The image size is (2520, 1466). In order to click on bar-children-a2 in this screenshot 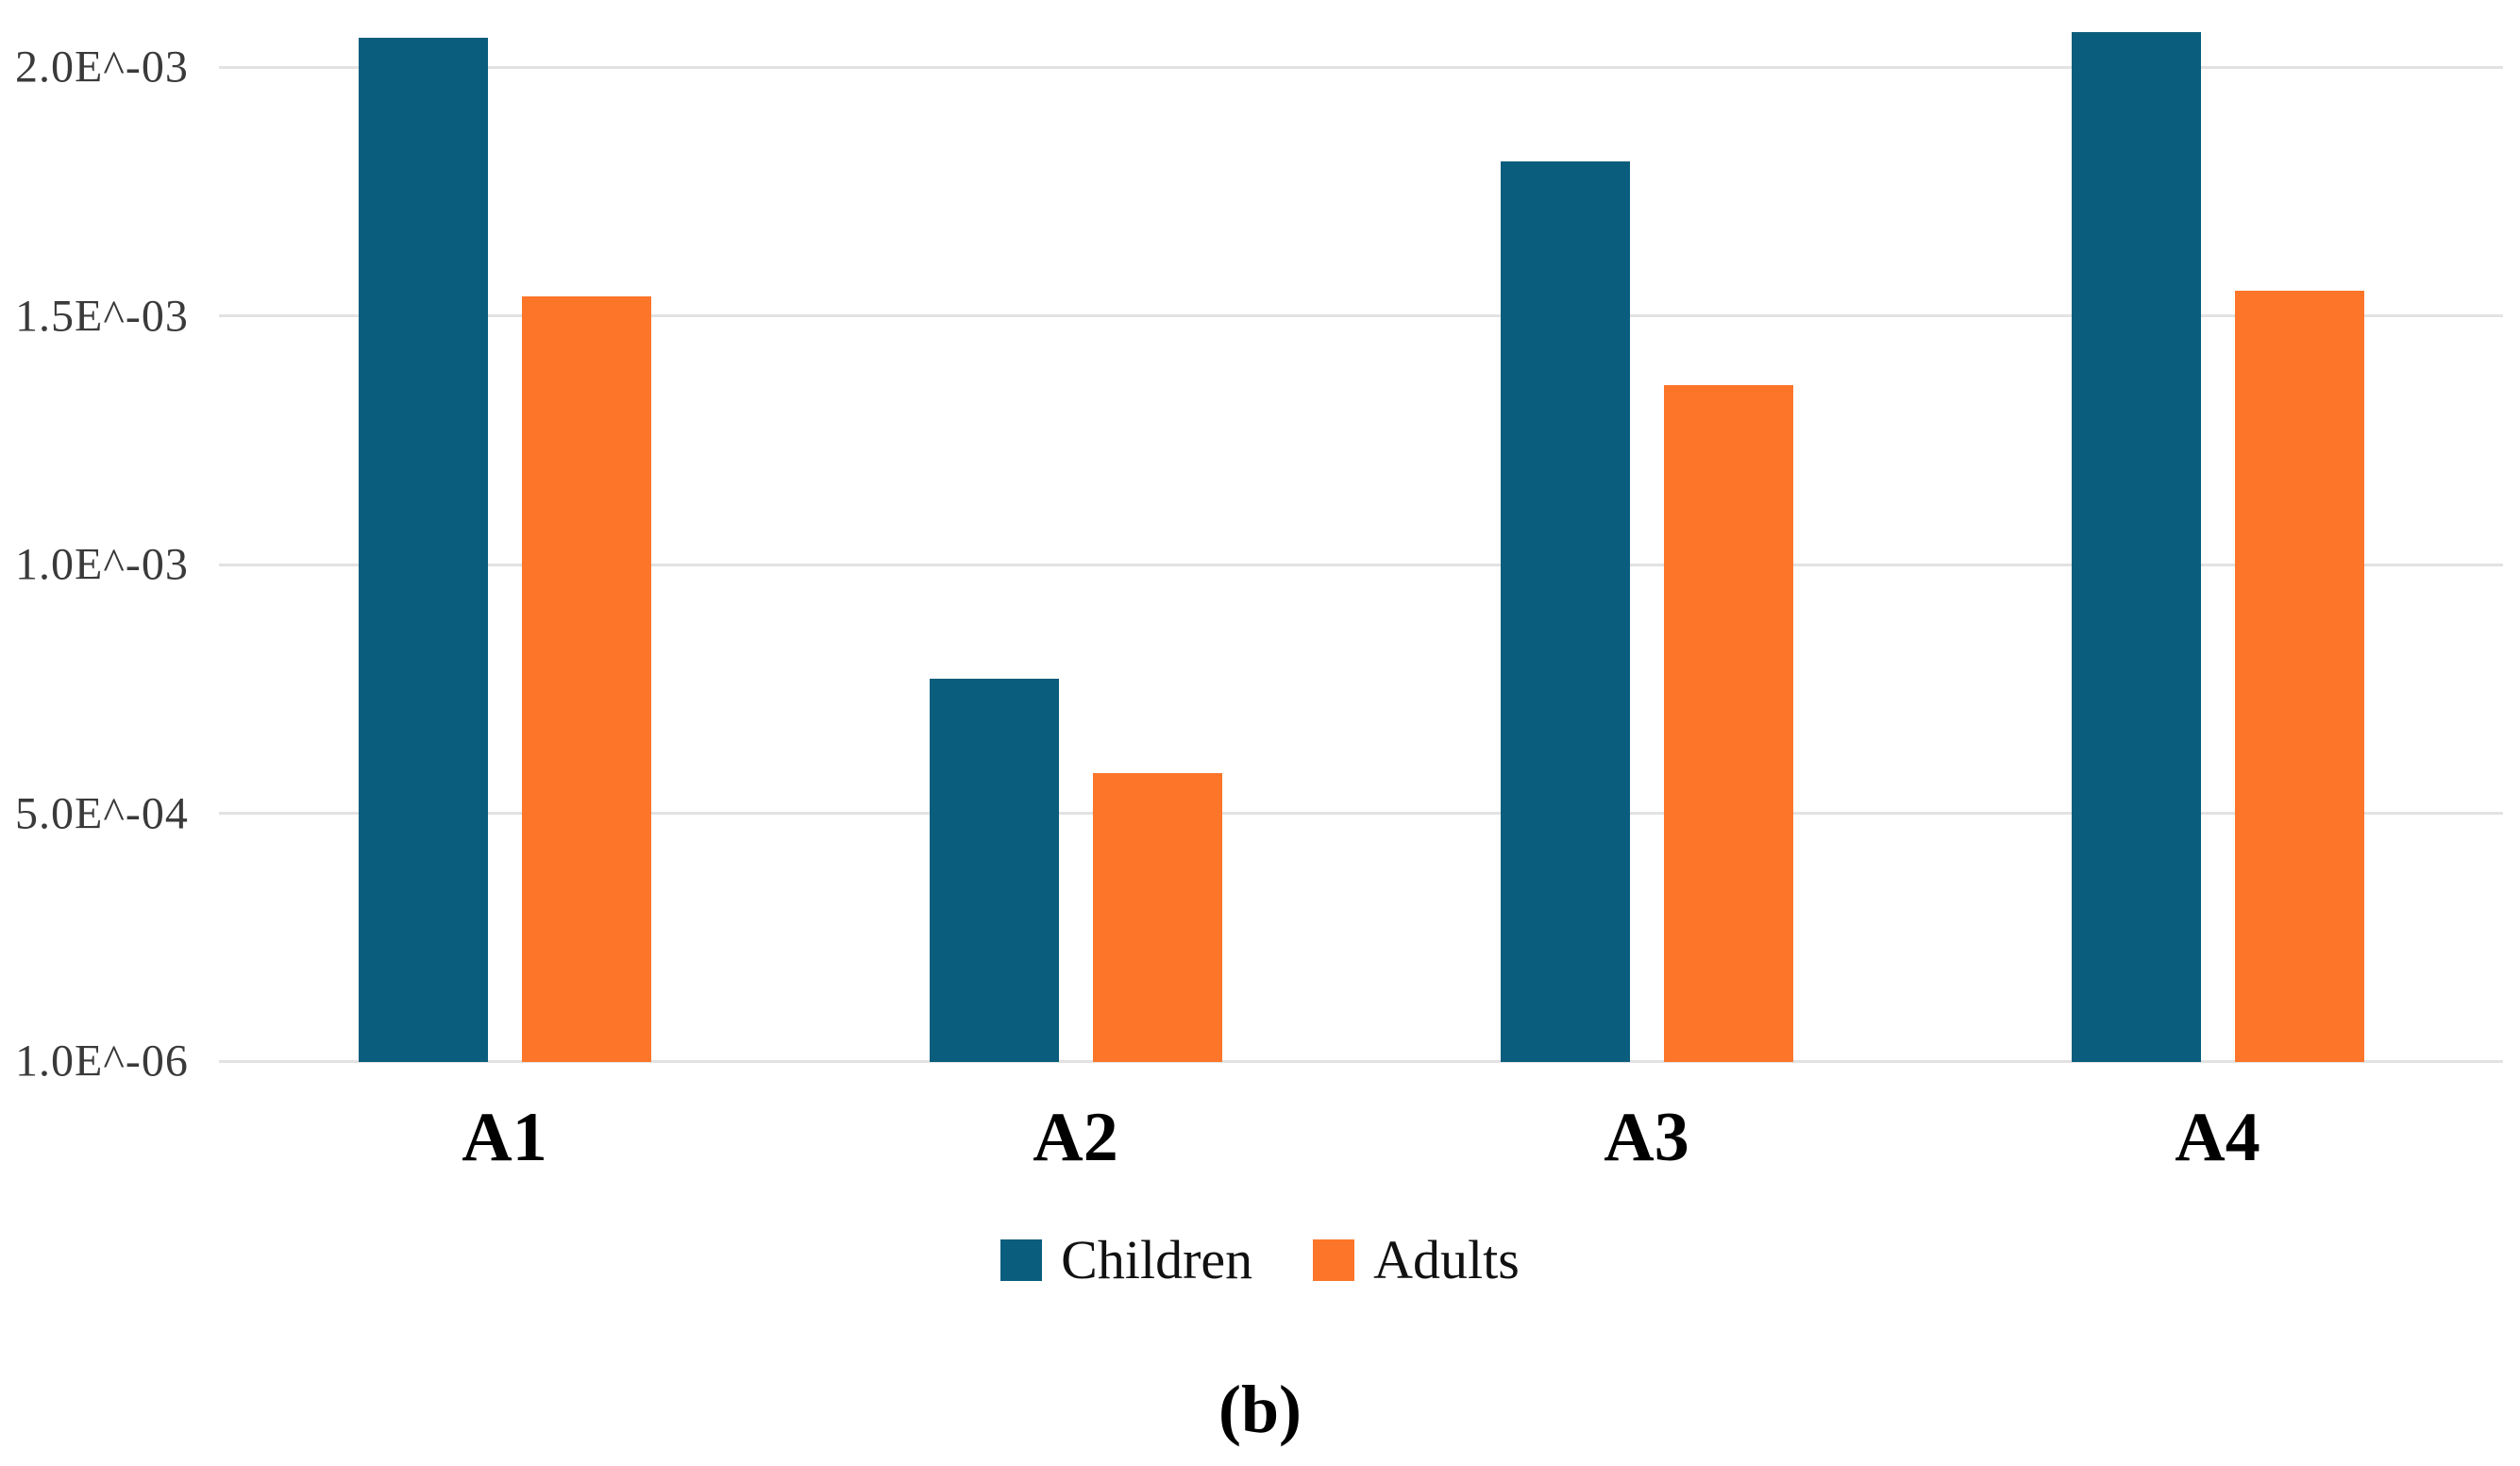, I will do `click(994, 870)`.